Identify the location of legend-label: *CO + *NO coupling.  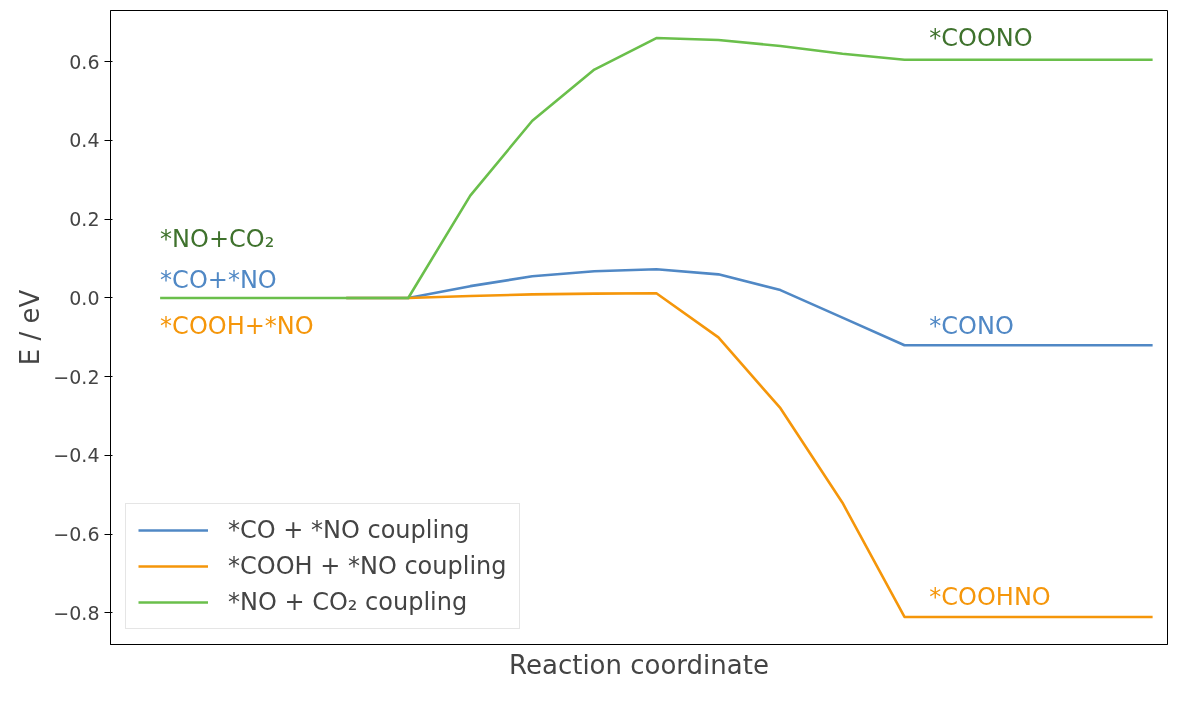
(349, 530).